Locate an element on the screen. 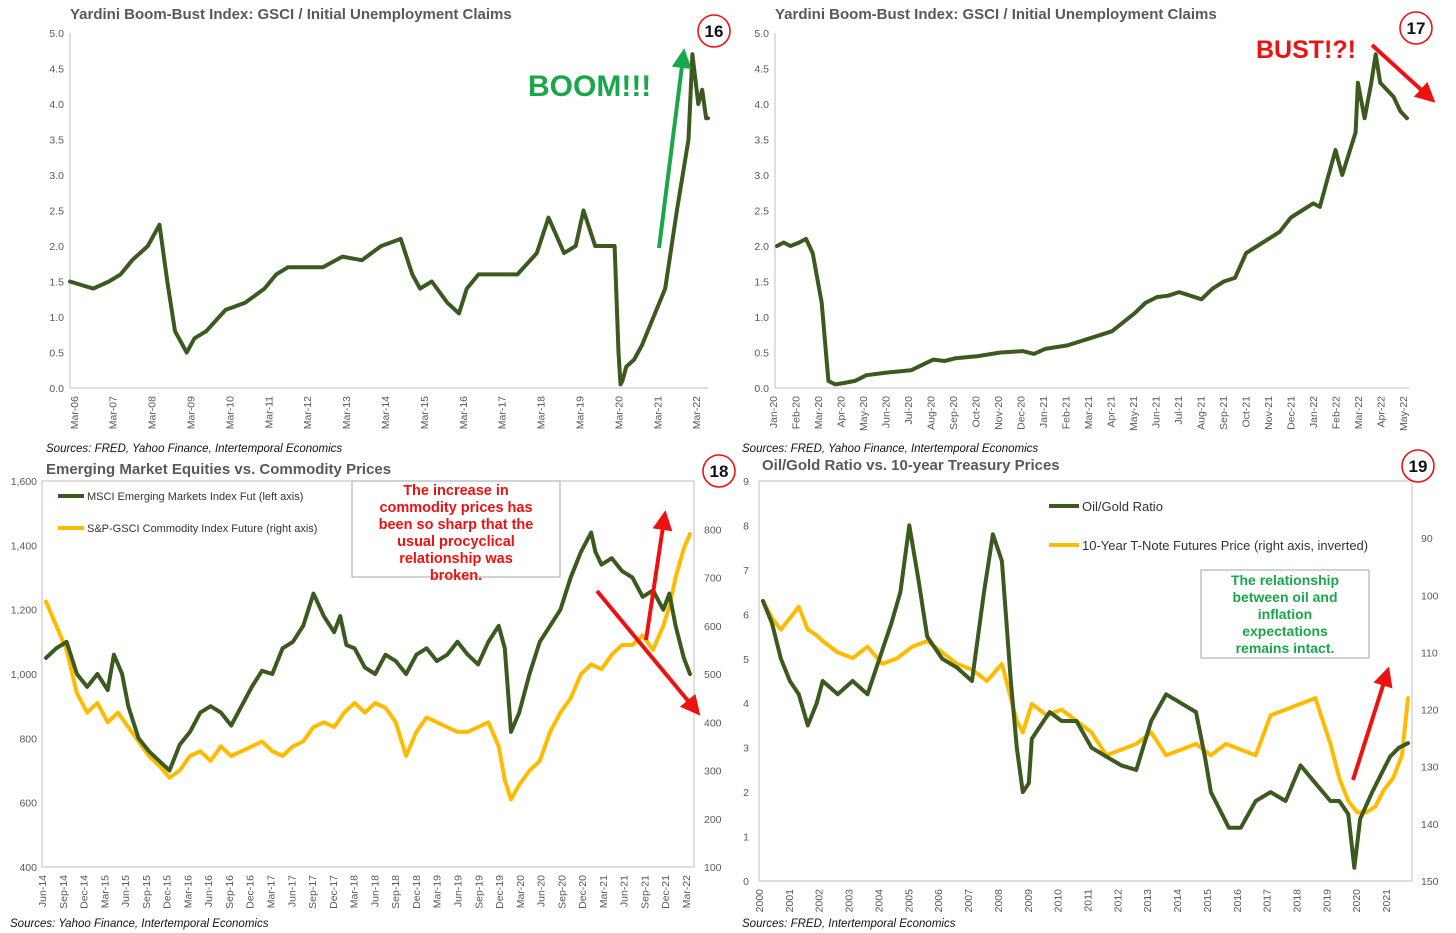 This screenshot has height=933, width=1456. chart4-x-tick: 2000 is located at coordinates (760, 901).